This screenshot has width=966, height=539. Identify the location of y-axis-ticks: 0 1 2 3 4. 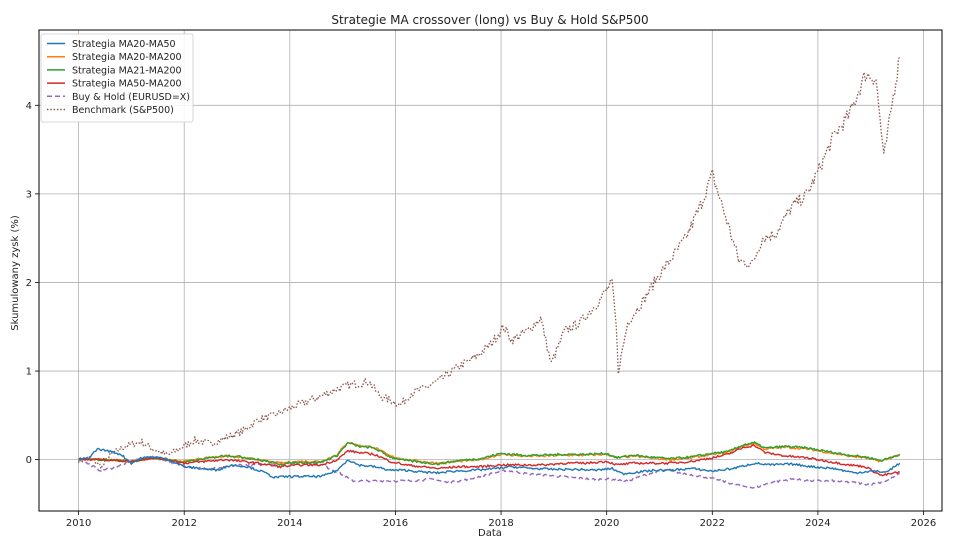
(32, 283).